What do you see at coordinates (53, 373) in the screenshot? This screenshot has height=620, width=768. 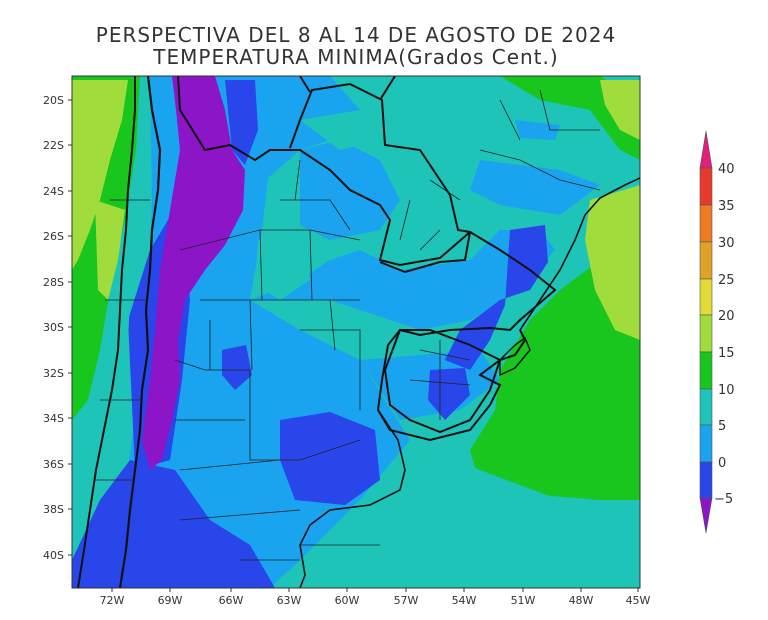 I see `svg-text: 32S` at bounding box center [53, 373].